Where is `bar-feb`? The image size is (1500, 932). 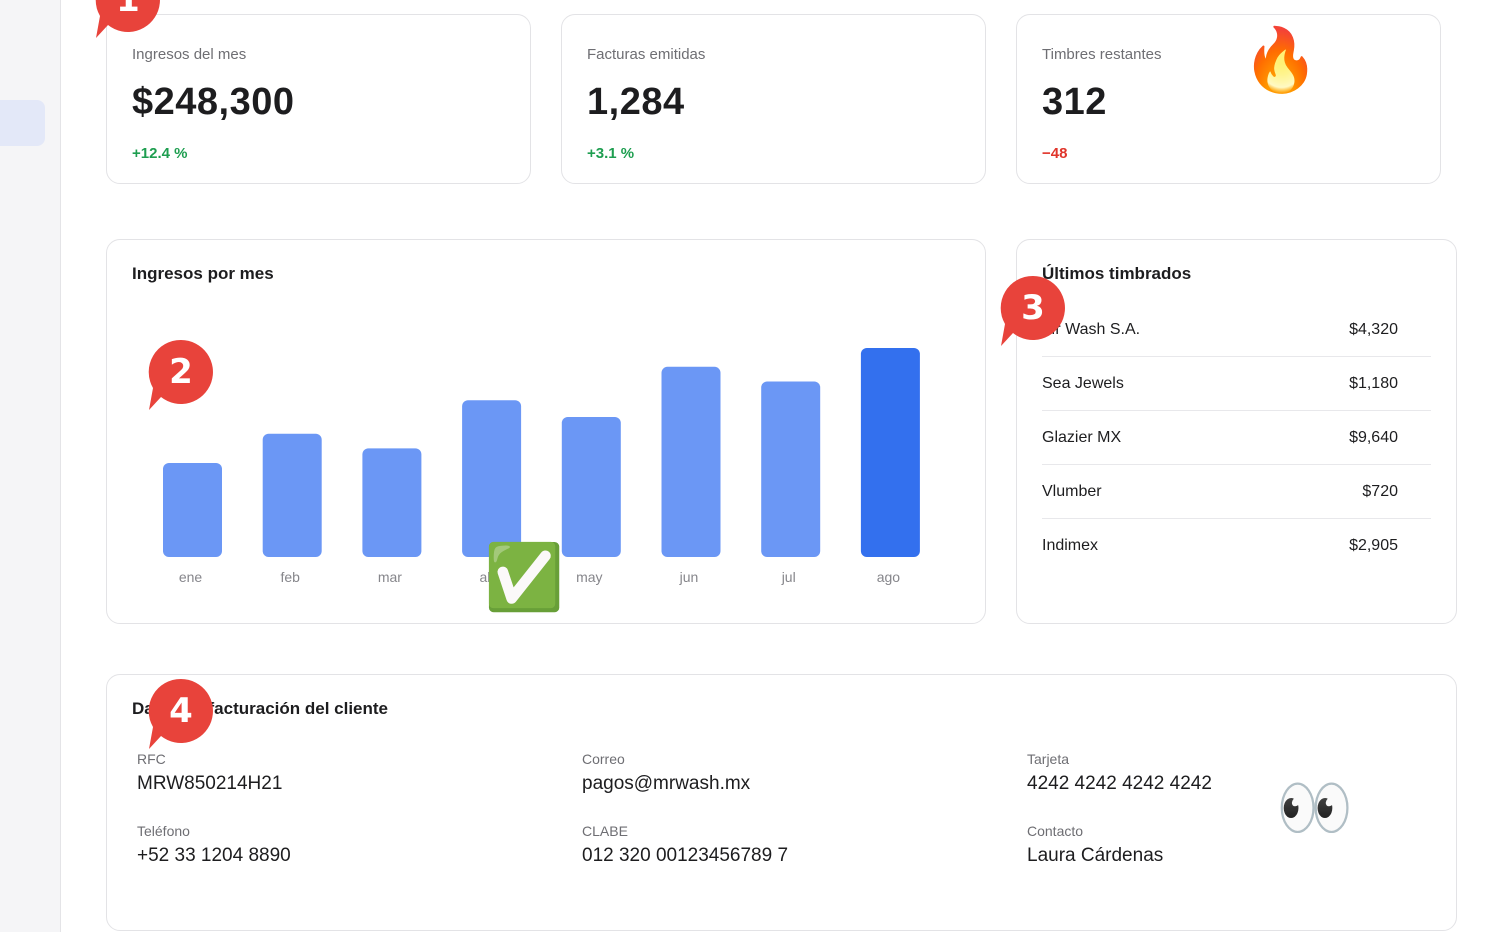 bar-feb is located at coordinates (292, 495).